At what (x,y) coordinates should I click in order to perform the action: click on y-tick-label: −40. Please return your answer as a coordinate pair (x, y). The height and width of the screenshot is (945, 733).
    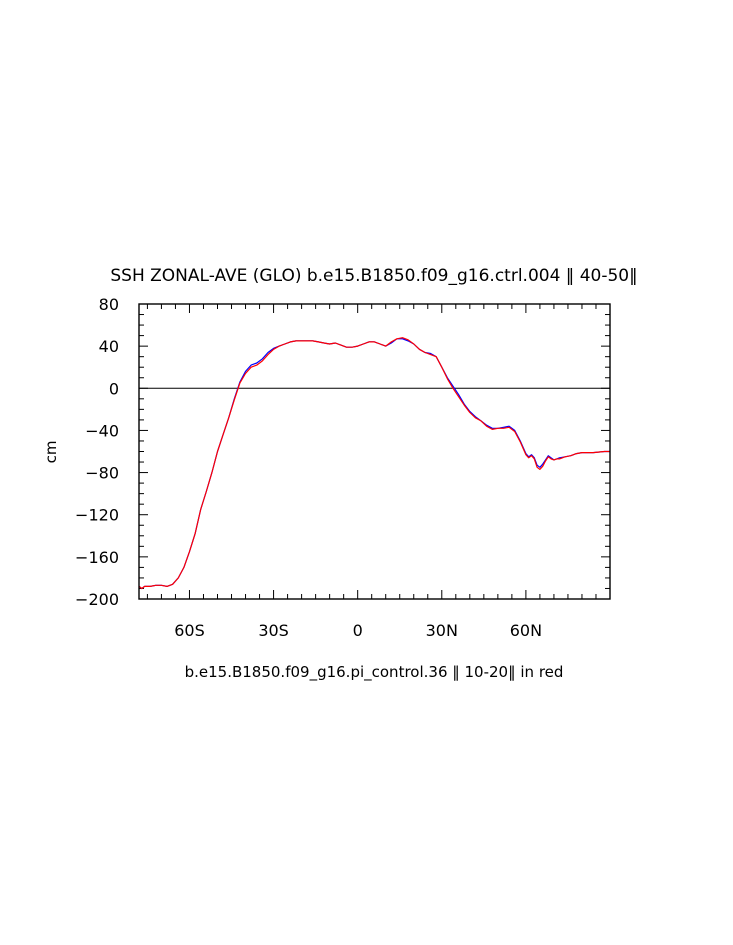
    Looking at the image, I should click on (102, 430).